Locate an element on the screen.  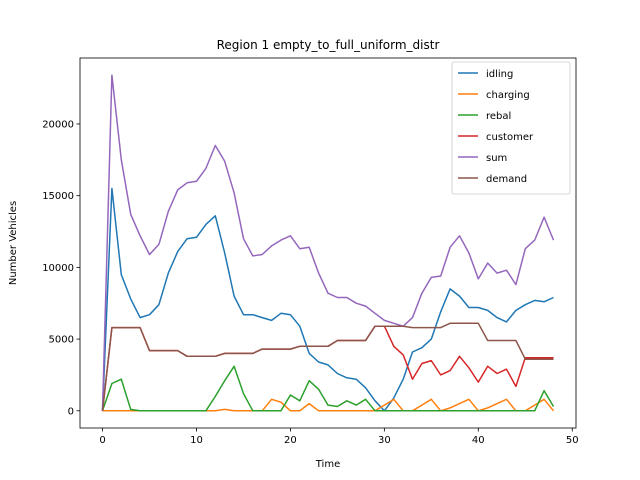
x-axis: 0 10 20 30 40 50 is located at coordinates (339, 437).